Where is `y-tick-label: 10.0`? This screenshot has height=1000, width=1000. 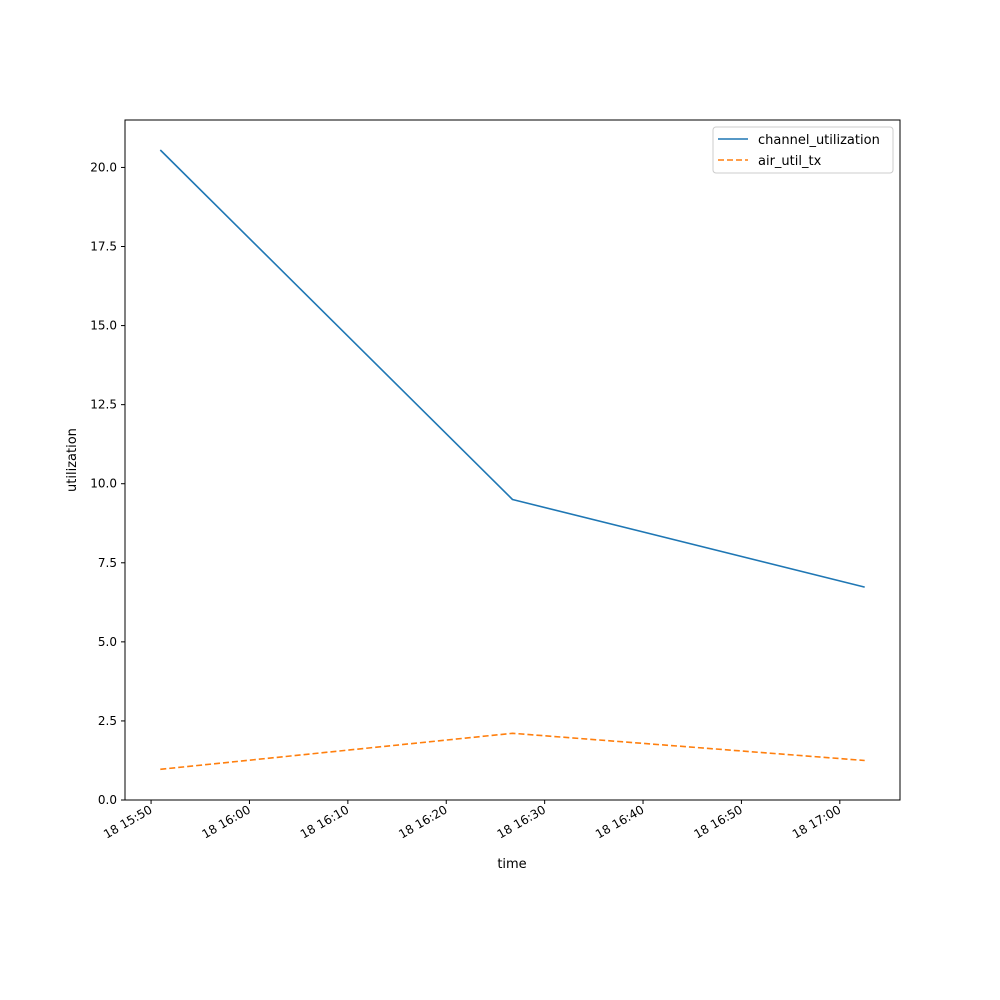 y-tick-label: 10.0 is located at coordinates (103, 484).